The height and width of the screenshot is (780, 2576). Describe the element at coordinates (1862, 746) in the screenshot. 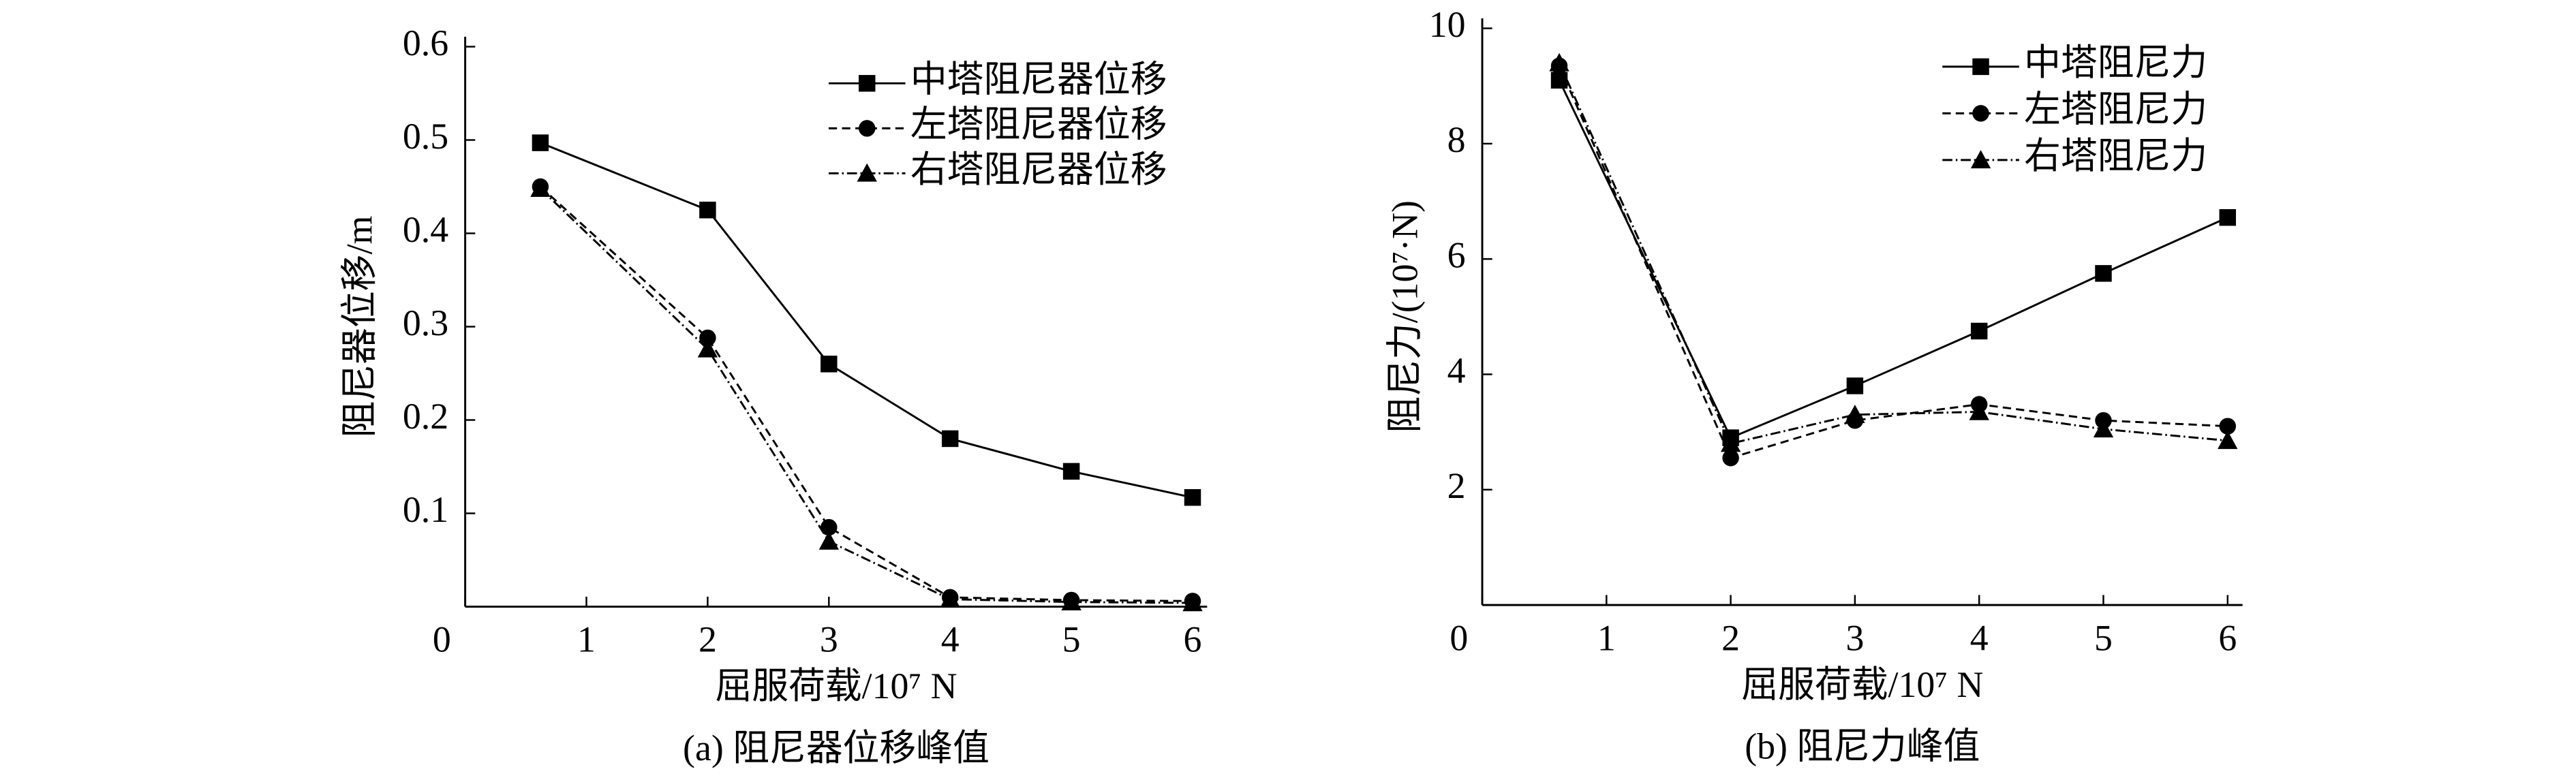

I see `caption: (b) 阻尼力峰值` at that location.